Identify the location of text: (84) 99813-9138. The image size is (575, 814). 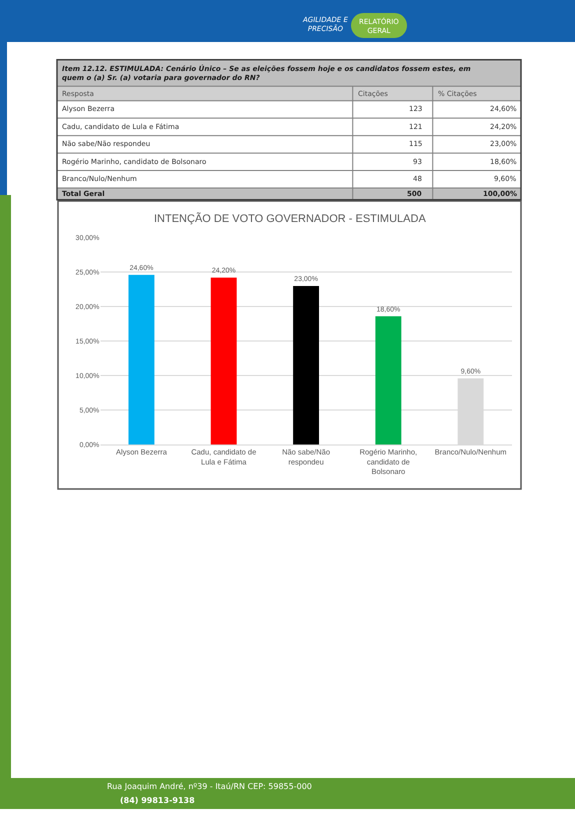
(158, 800).